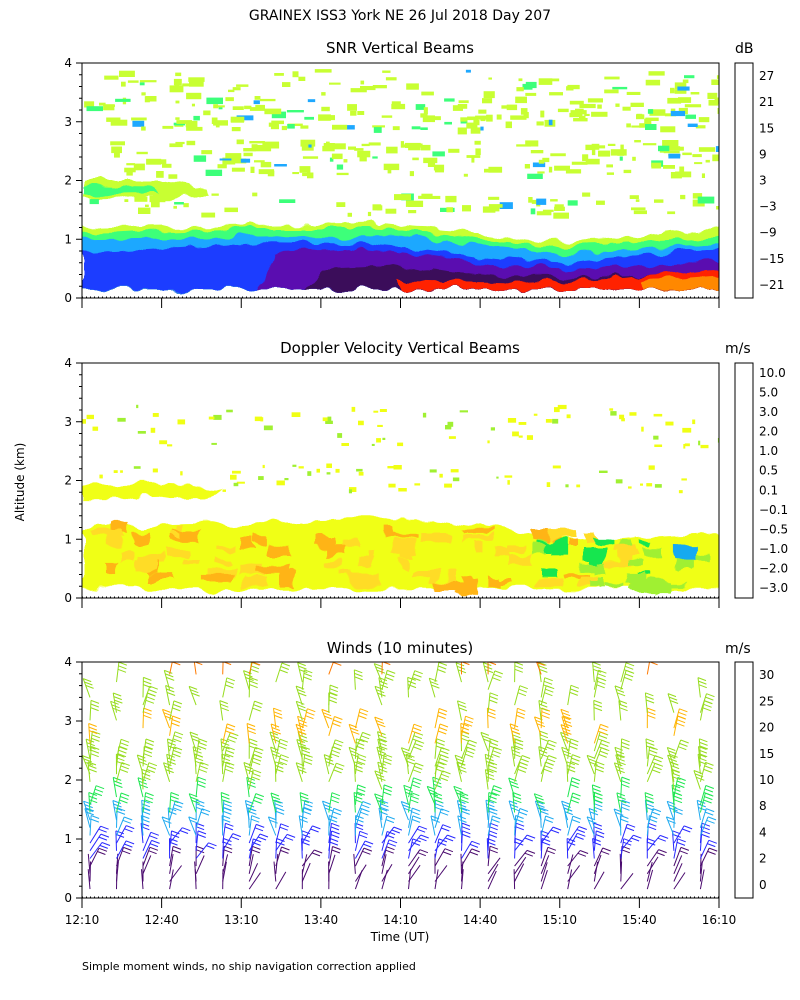 This screenshot has height=1000, width=800. I want to click on vel-patch-cyan, so click(685, 553).